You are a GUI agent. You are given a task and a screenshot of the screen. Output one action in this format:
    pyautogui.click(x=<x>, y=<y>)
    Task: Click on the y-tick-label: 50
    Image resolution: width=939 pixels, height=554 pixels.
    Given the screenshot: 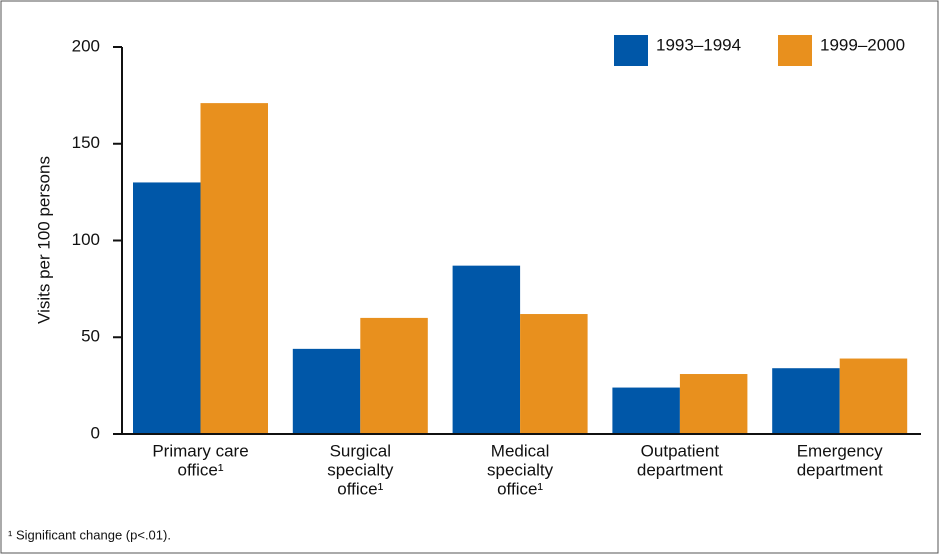 What is the action you would take?
    pyautogui.click(x=90, y=336)
    